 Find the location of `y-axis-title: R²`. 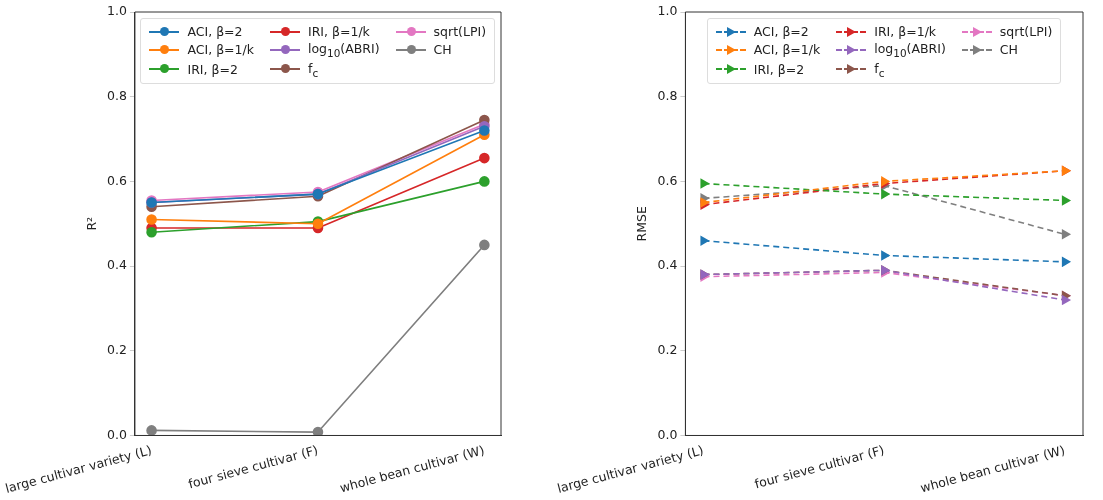

y-axis-title: R² is located at coordinates (91, 223).